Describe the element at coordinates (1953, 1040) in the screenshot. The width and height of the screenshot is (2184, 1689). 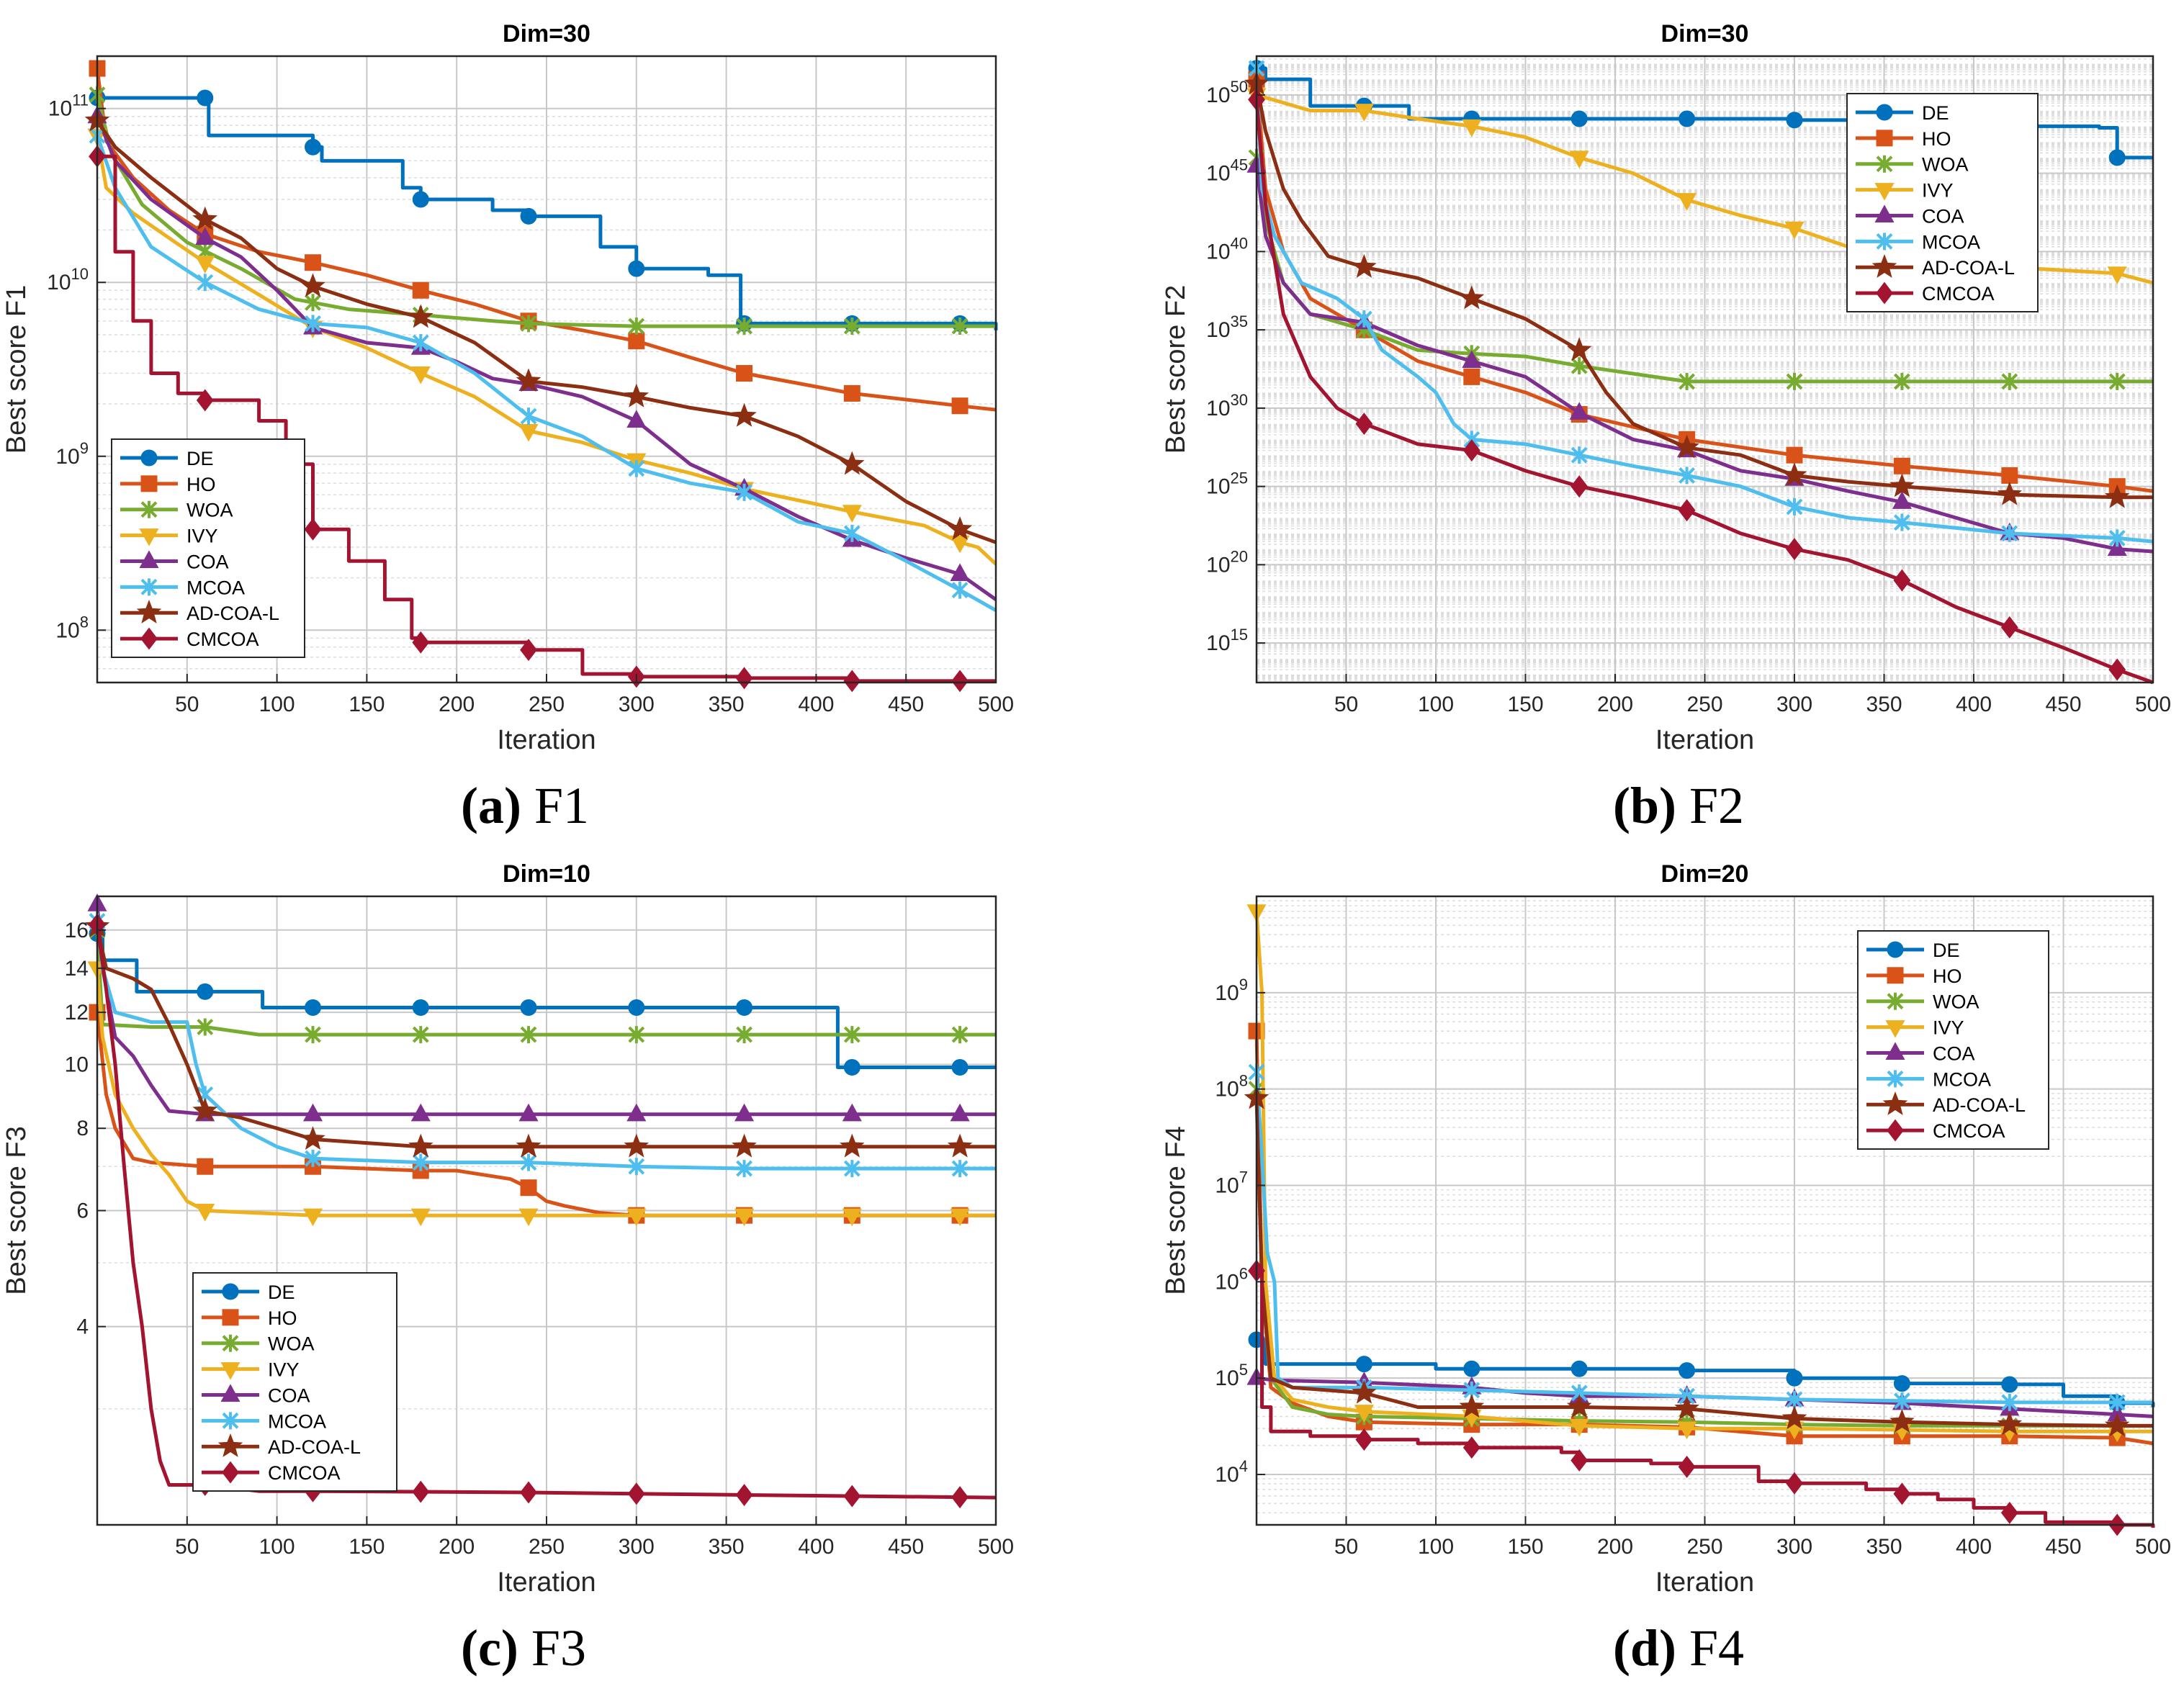
I see `legend: DE HO WOA IVY COA MCOA AD-COA-L CMCOA` at that location.